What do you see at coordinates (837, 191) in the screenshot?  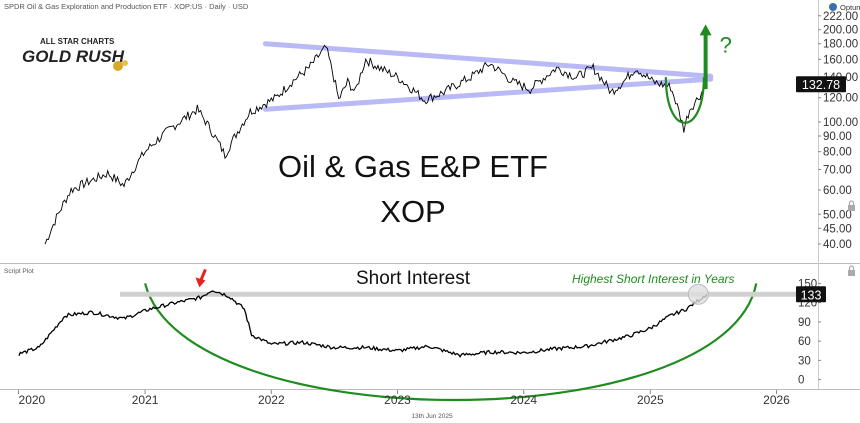 I see `price-axis-tick-label: 60.00` at bounding box center [837, 191].